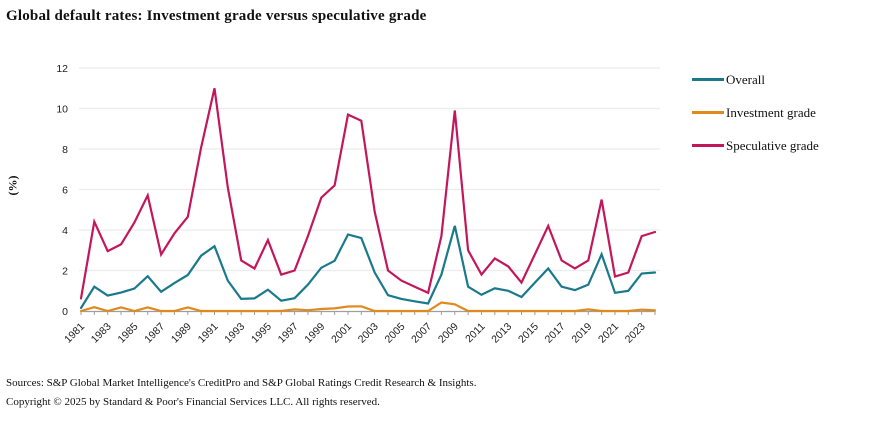 The image size is (878, 422). I want to click on x-tick-label: 1987, so click(154, 333).